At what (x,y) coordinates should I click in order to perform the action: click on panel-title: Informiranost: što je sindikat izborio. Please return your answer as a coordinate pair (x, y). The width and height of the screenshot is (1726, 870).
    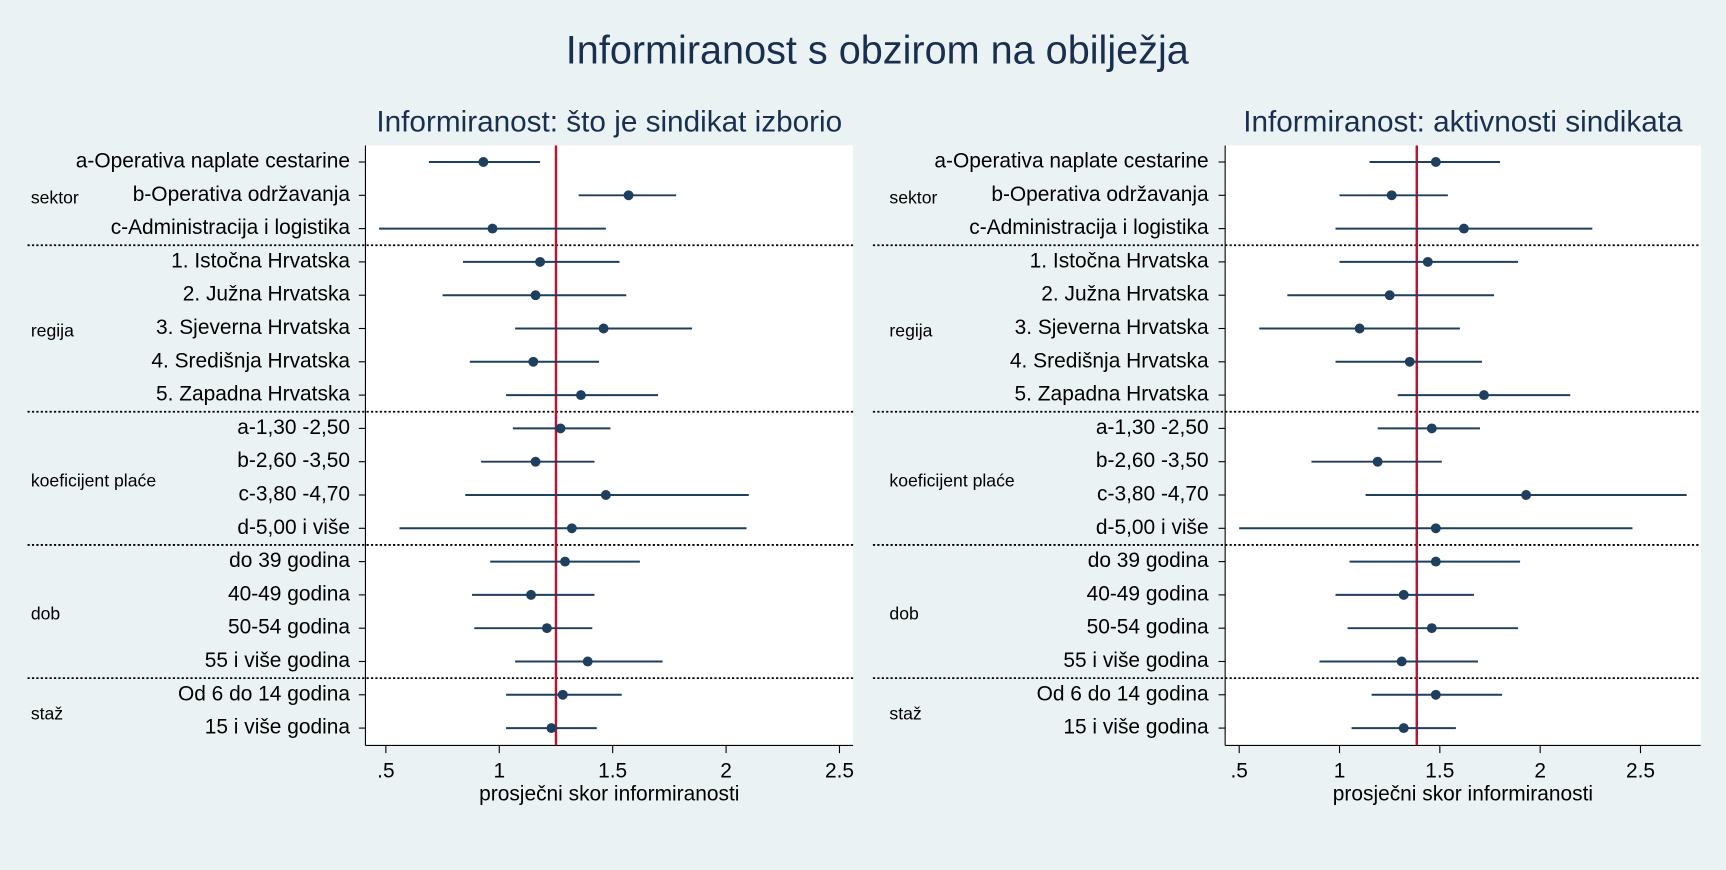
    Looking at the image, I should click on (609, 121).